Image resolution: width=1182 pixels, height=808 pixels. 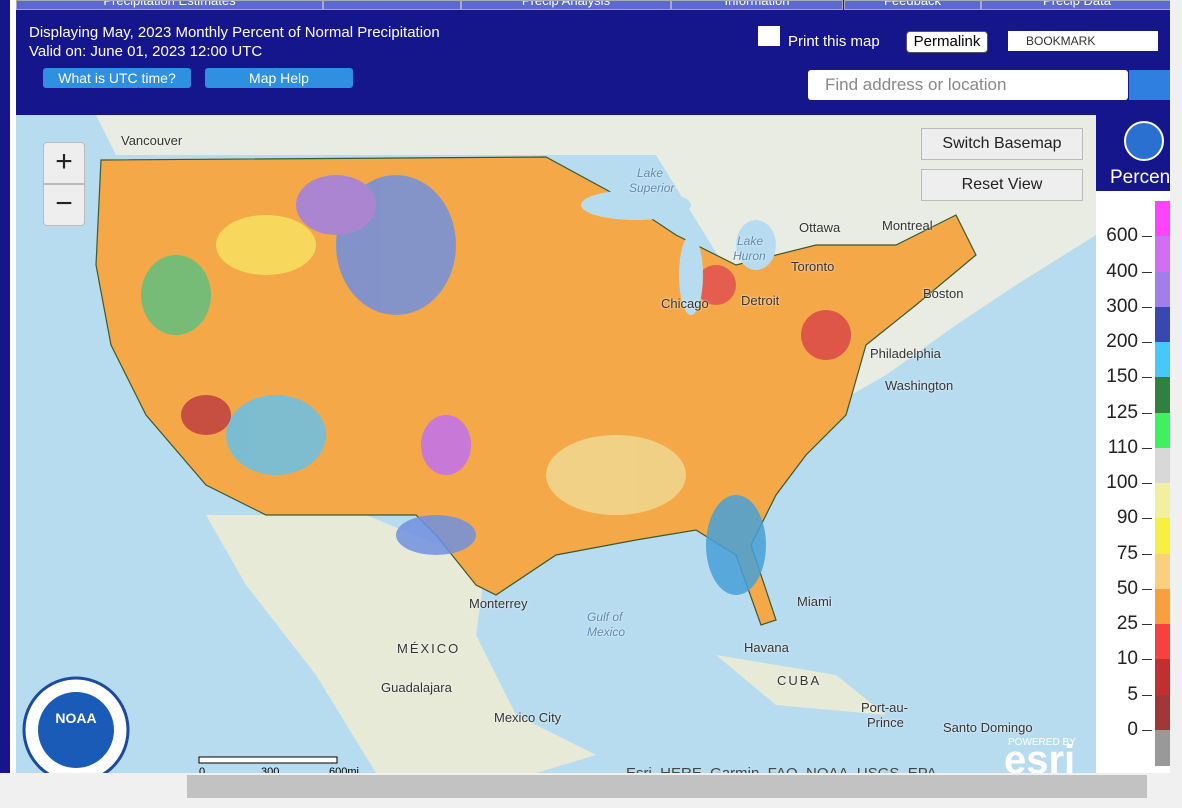 What do you see at coordinates (691, 275) in the screenshot?
I see `lake-michigan` at bounding box center [691, 275].